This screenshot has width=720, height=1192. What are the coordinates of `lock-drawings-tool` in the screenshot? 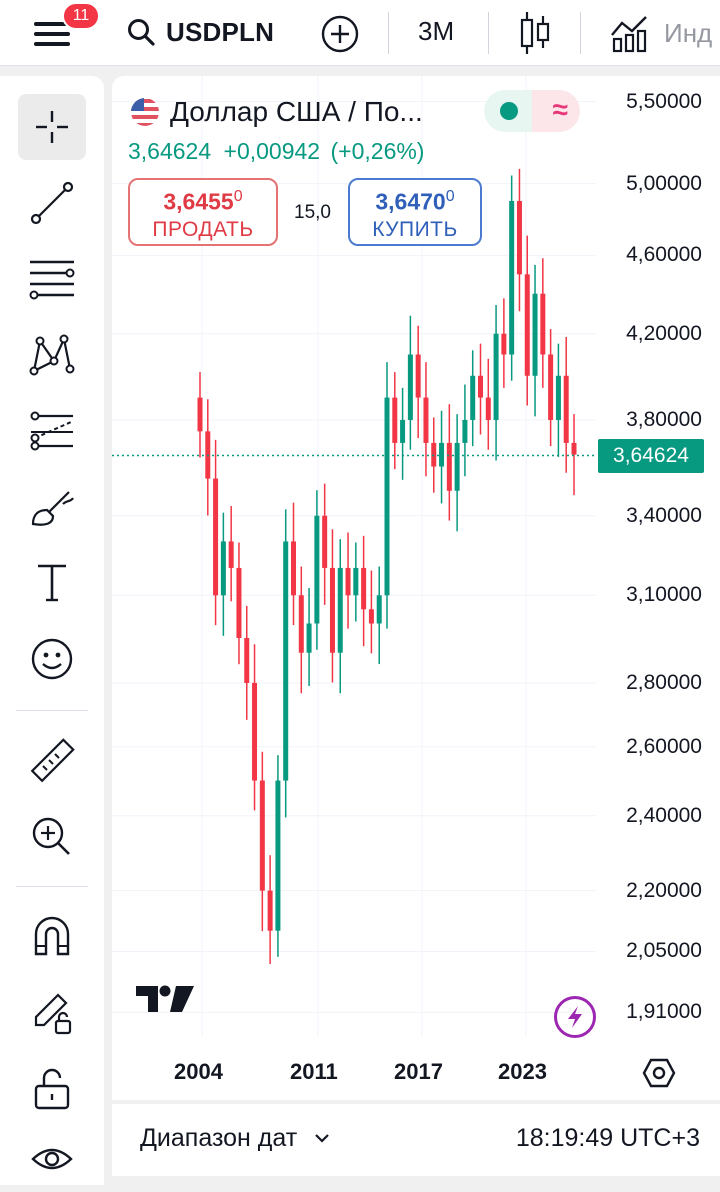 It's located at (52, 1013).